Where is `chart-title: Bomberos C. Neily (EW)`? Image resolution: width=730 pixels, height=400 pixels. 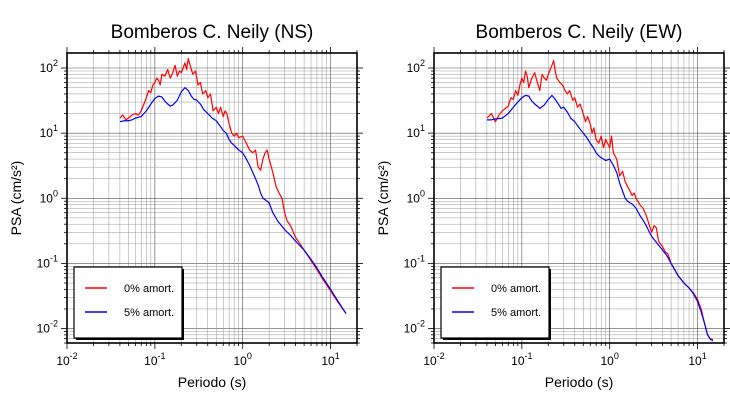 chart-title: Bomberos C. Neily (EW) is located at coordinates (579, 32).